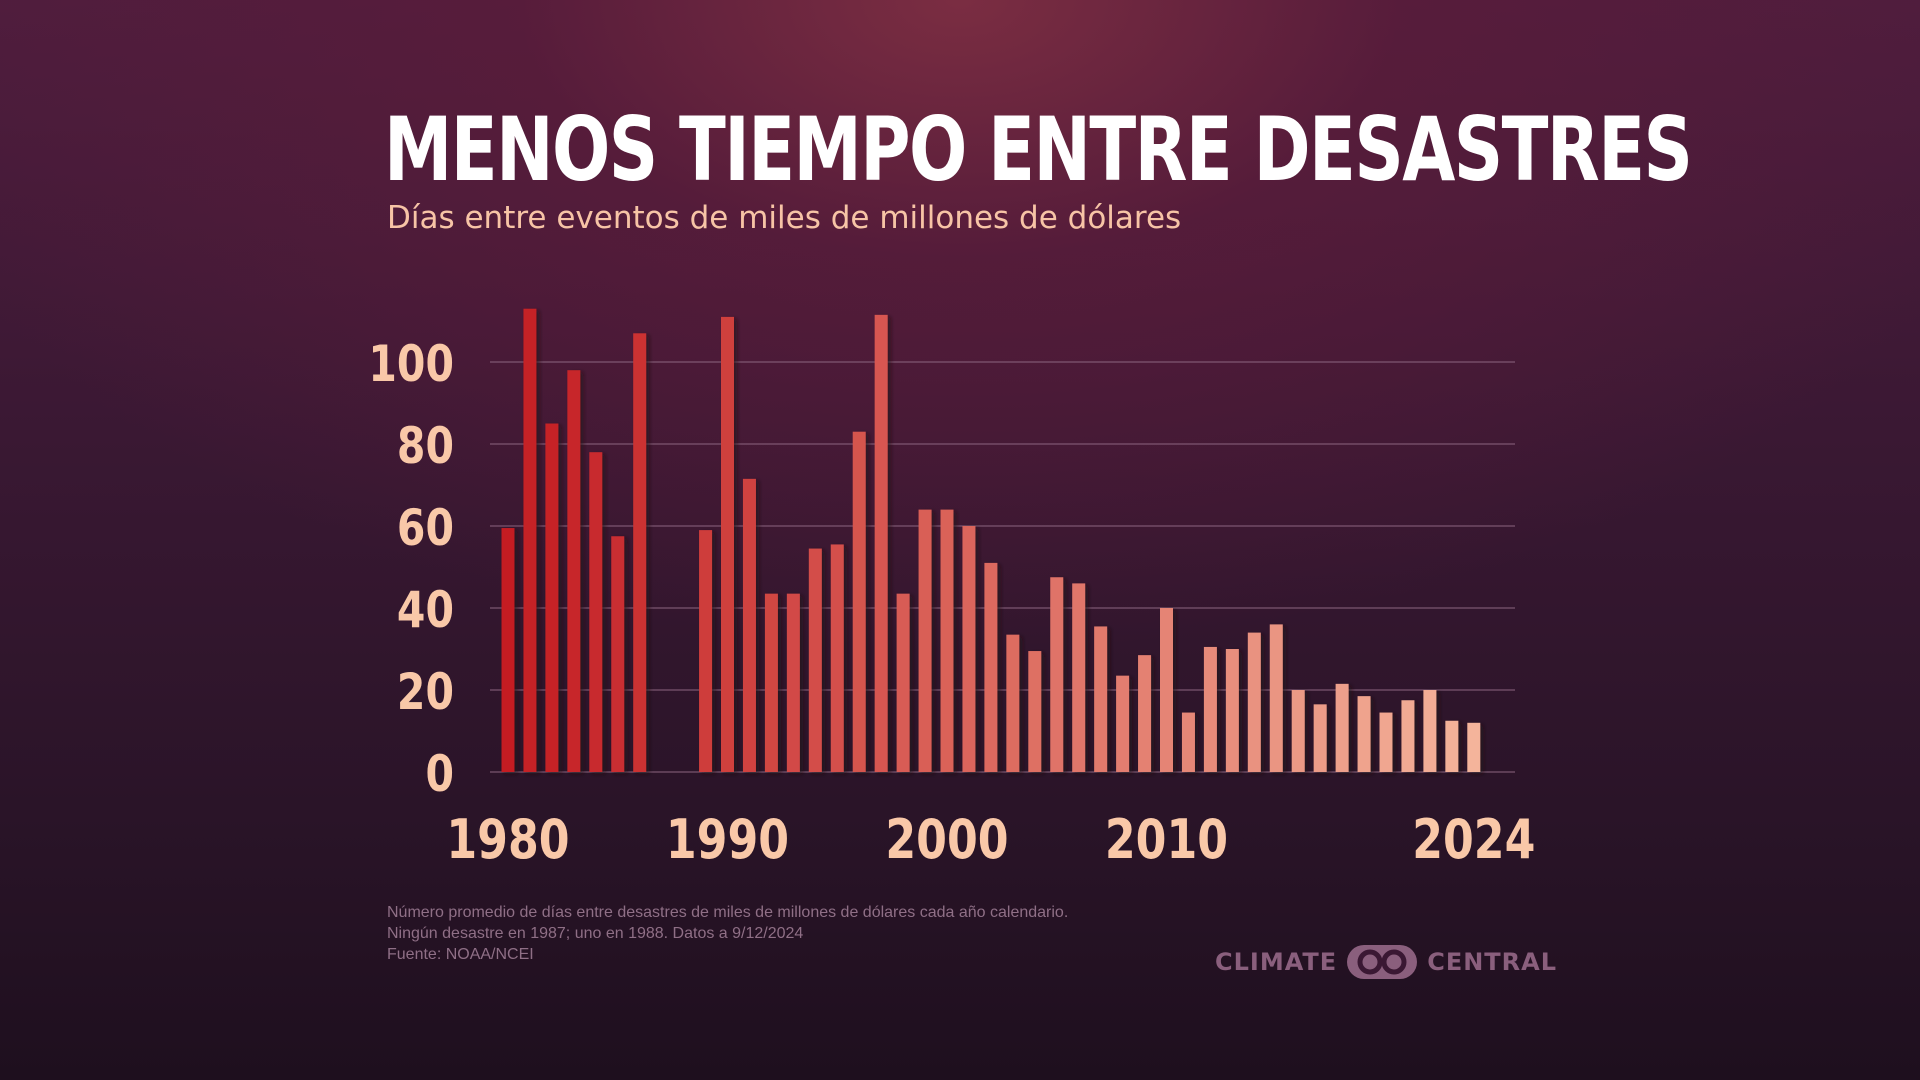 The image size is (1920, 1080). Describe the element at coordinates (1276, 698) in the screenshot. I see `bar-2015` at that location.